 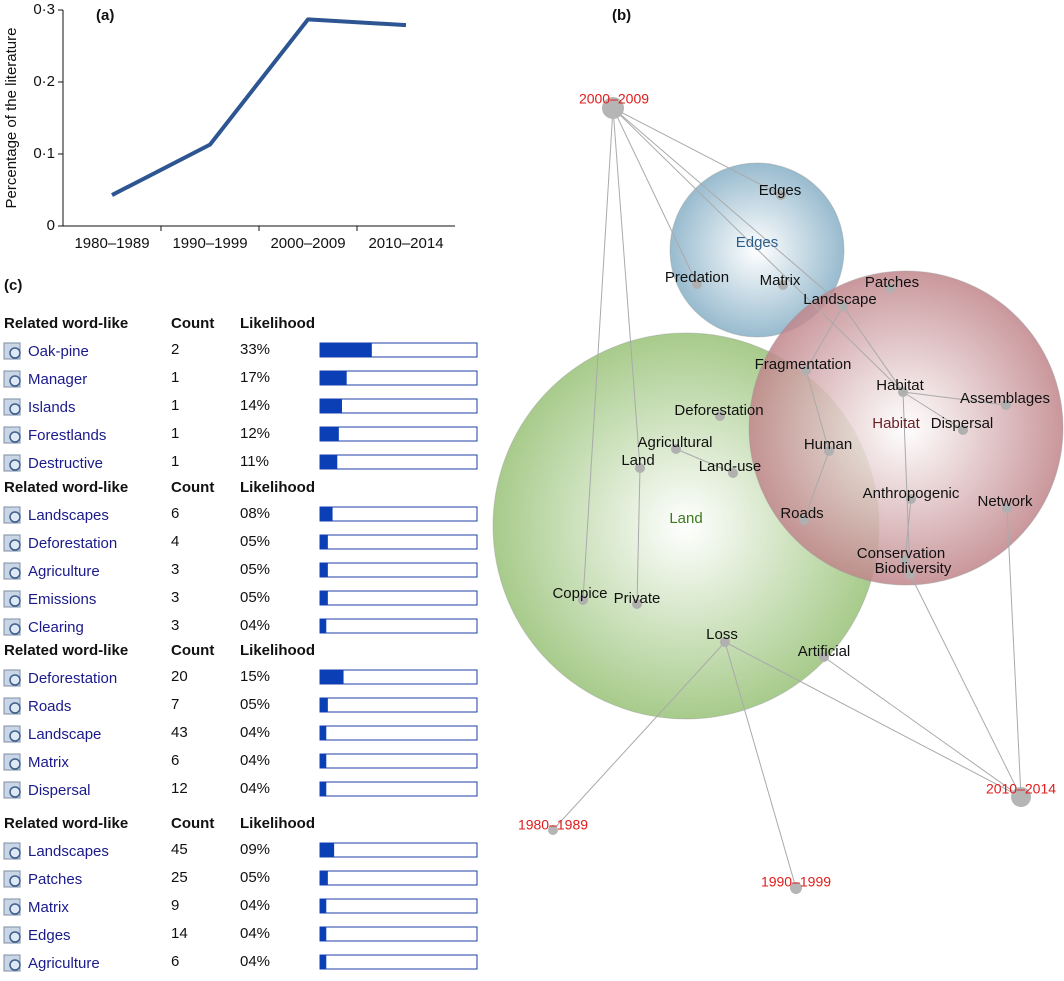 What do you see at coordinates (105, 15) in the screenshot?
I see `panel-label: (a)` at bounding box center [105, 15].